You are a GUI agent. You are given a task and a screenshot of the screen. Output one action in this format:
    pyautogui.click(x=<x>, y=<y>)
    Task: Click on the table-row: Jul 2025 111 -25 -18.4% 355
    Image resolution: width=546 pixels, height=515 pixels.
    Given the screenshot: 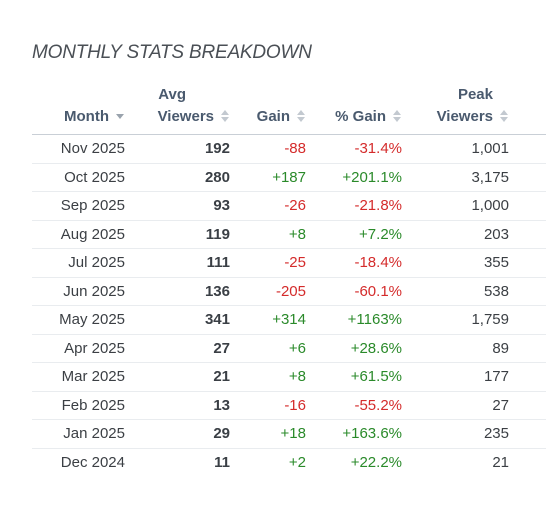 What is the action you would take?
    pyautogui.click(x=289, y=262)
    